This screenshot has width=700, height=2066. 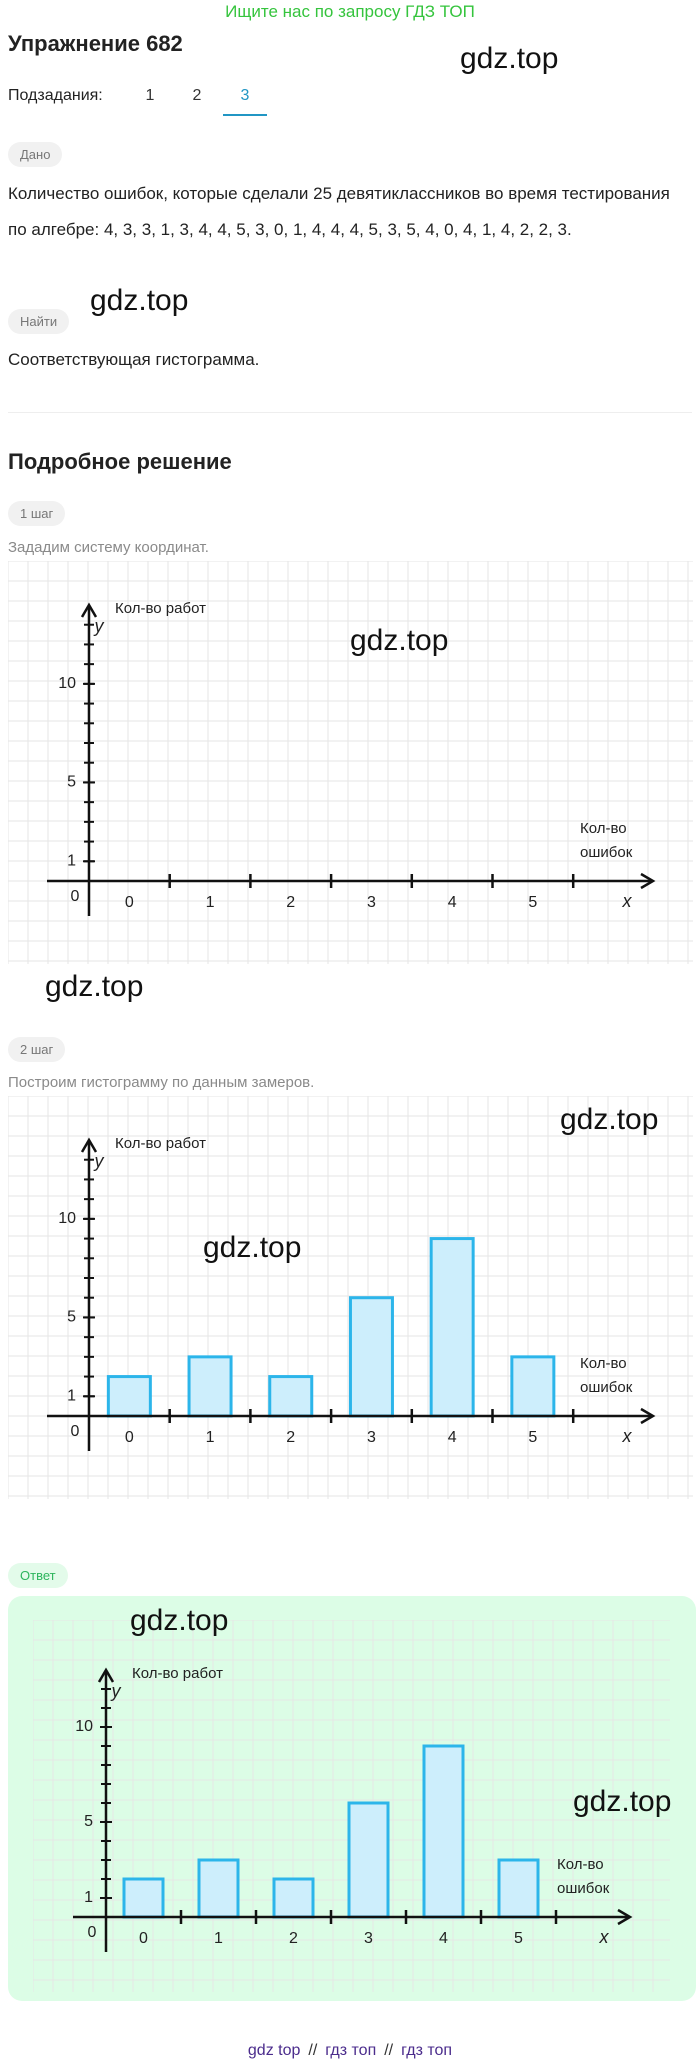 What do you see at coordinates (35, 154) in the screenshot?
I see `given-badge: Дано` at bounding box center [35, 154].